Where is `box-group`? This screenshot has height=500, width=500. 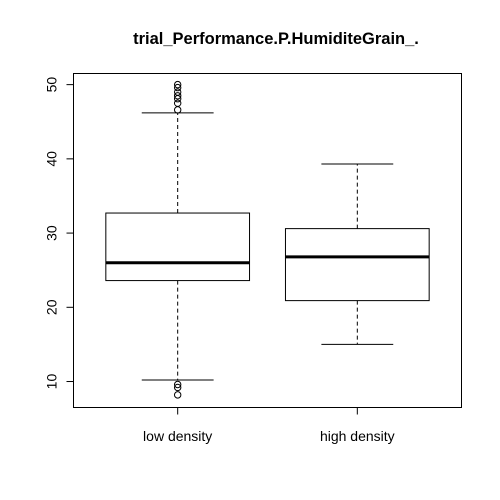 box-group is located at coordinates (357, 254).